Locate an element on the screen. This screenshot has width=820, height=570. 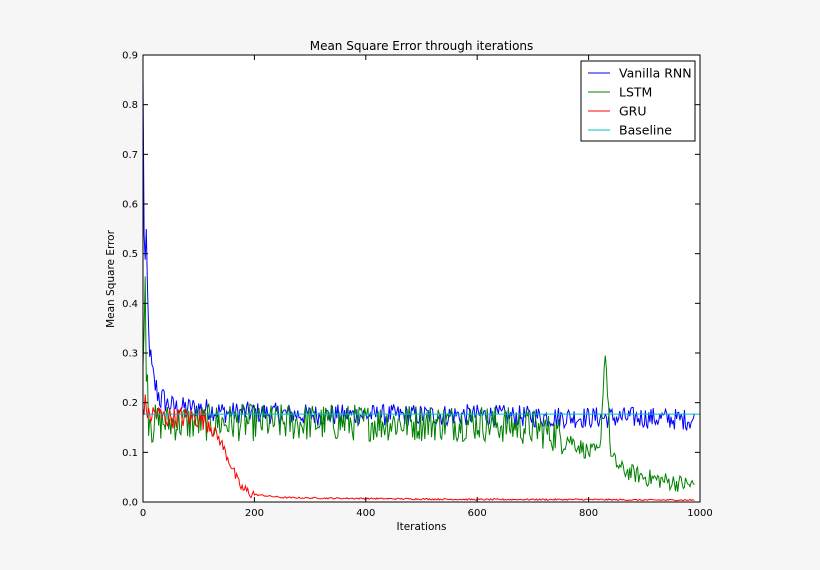
y-tick-label: 0.4 is located at coordinates (130, 304).